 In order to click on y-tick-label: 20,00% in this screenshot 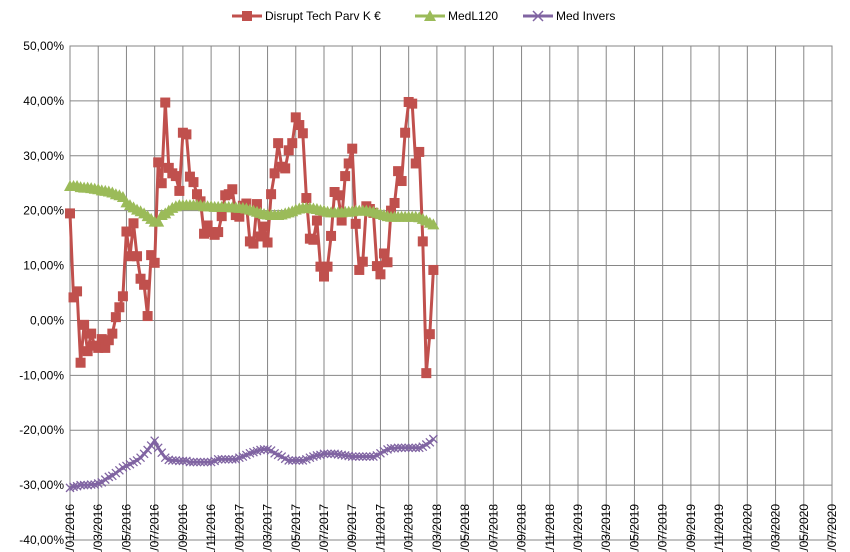, I will do `click(43, 211)`.